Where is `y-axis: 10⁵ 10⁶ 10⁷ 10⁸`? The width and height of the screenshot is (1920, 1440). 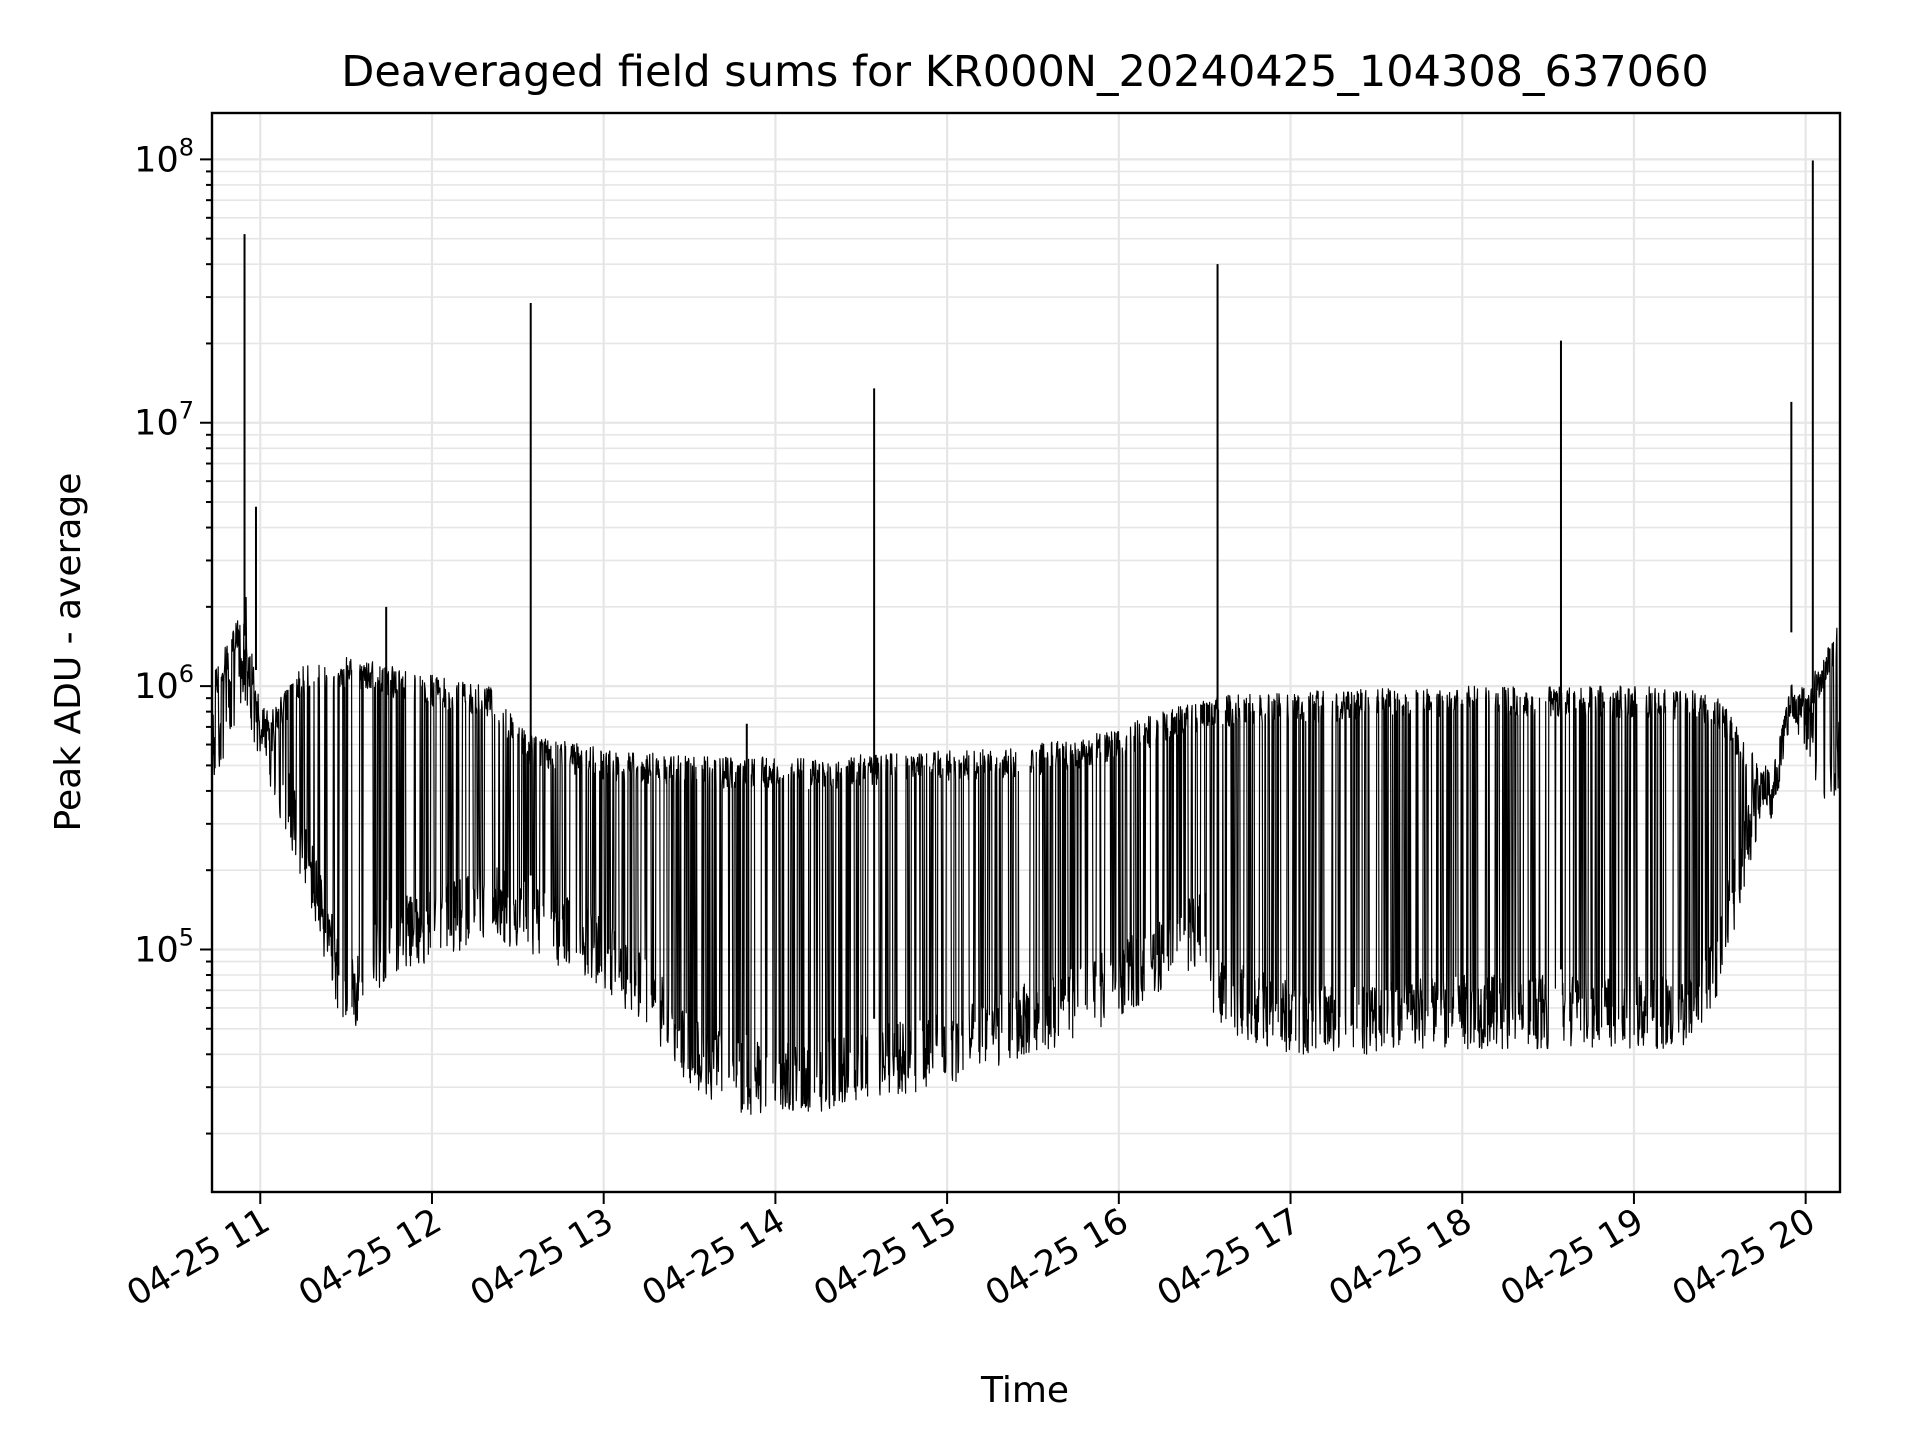
y-axis: 10⁵ 10⁶ 10⁷ 10⁸ is located at coordinates (173, 634).